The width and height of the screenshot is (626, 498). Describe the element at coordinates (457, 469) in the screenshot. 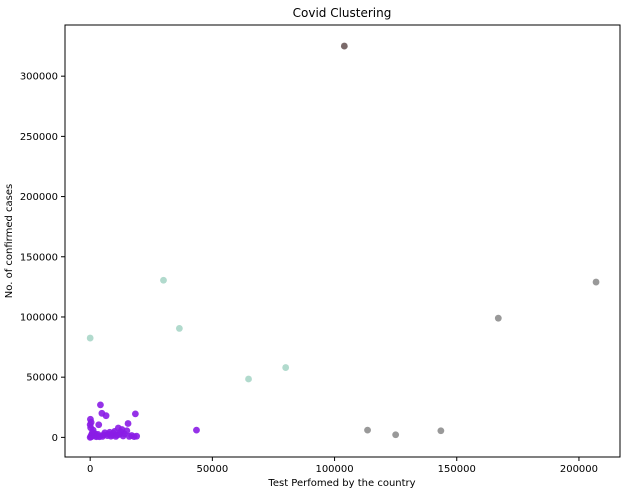

I see `x-tick-label: 150000` at that location.